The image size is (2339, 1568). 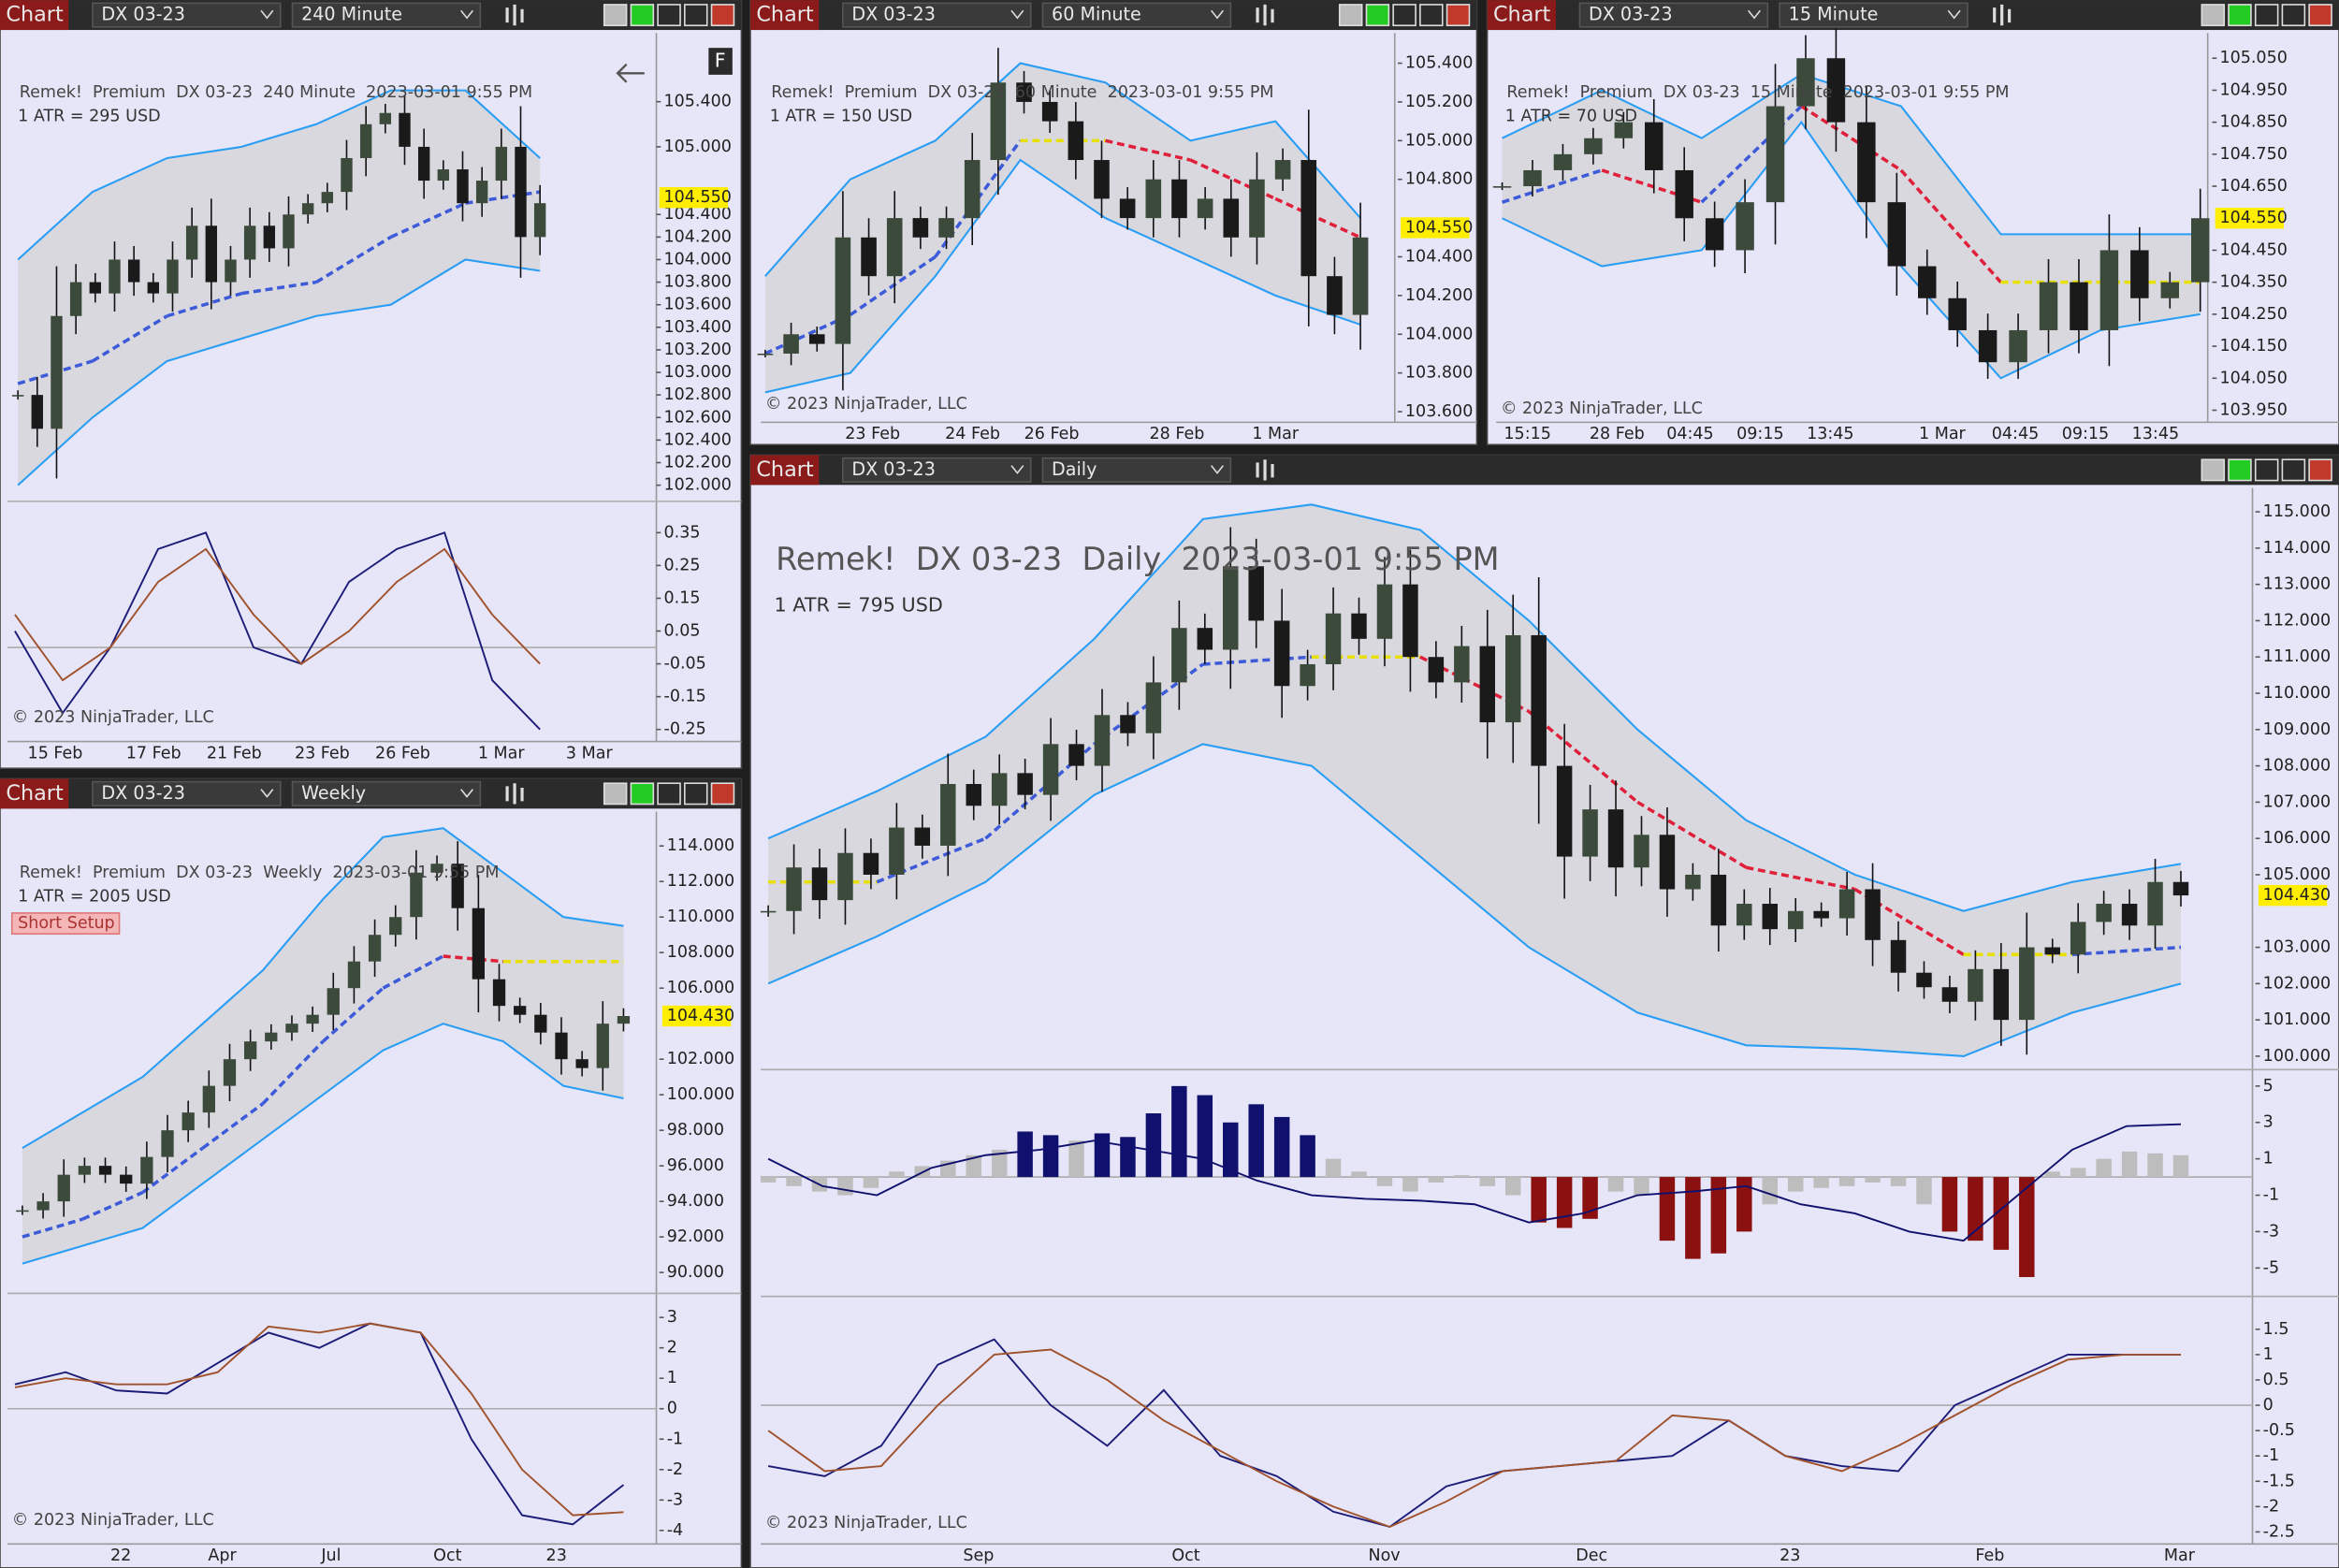 I want to click on y-tick-label: 104.200, so click(x=1439, y=296).